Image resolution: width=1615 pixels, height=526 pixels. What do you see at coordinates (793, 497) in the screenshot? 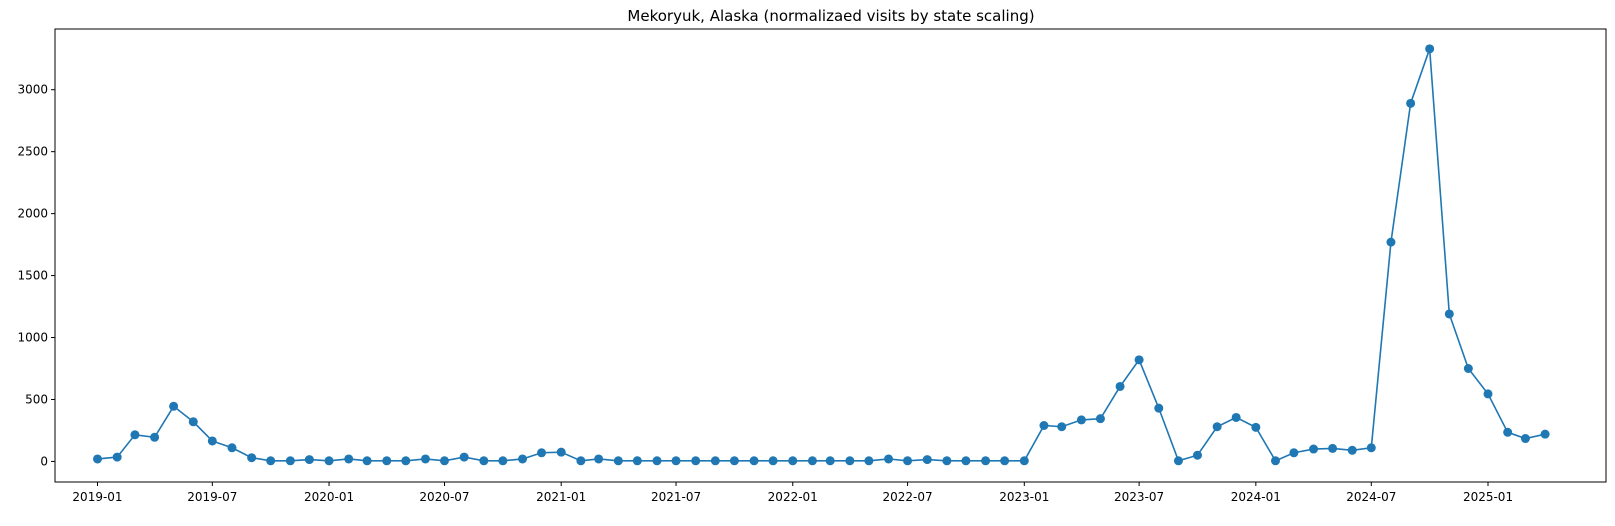
I see `x-tick-label: 2022-01` at bounding box center [793, 497].